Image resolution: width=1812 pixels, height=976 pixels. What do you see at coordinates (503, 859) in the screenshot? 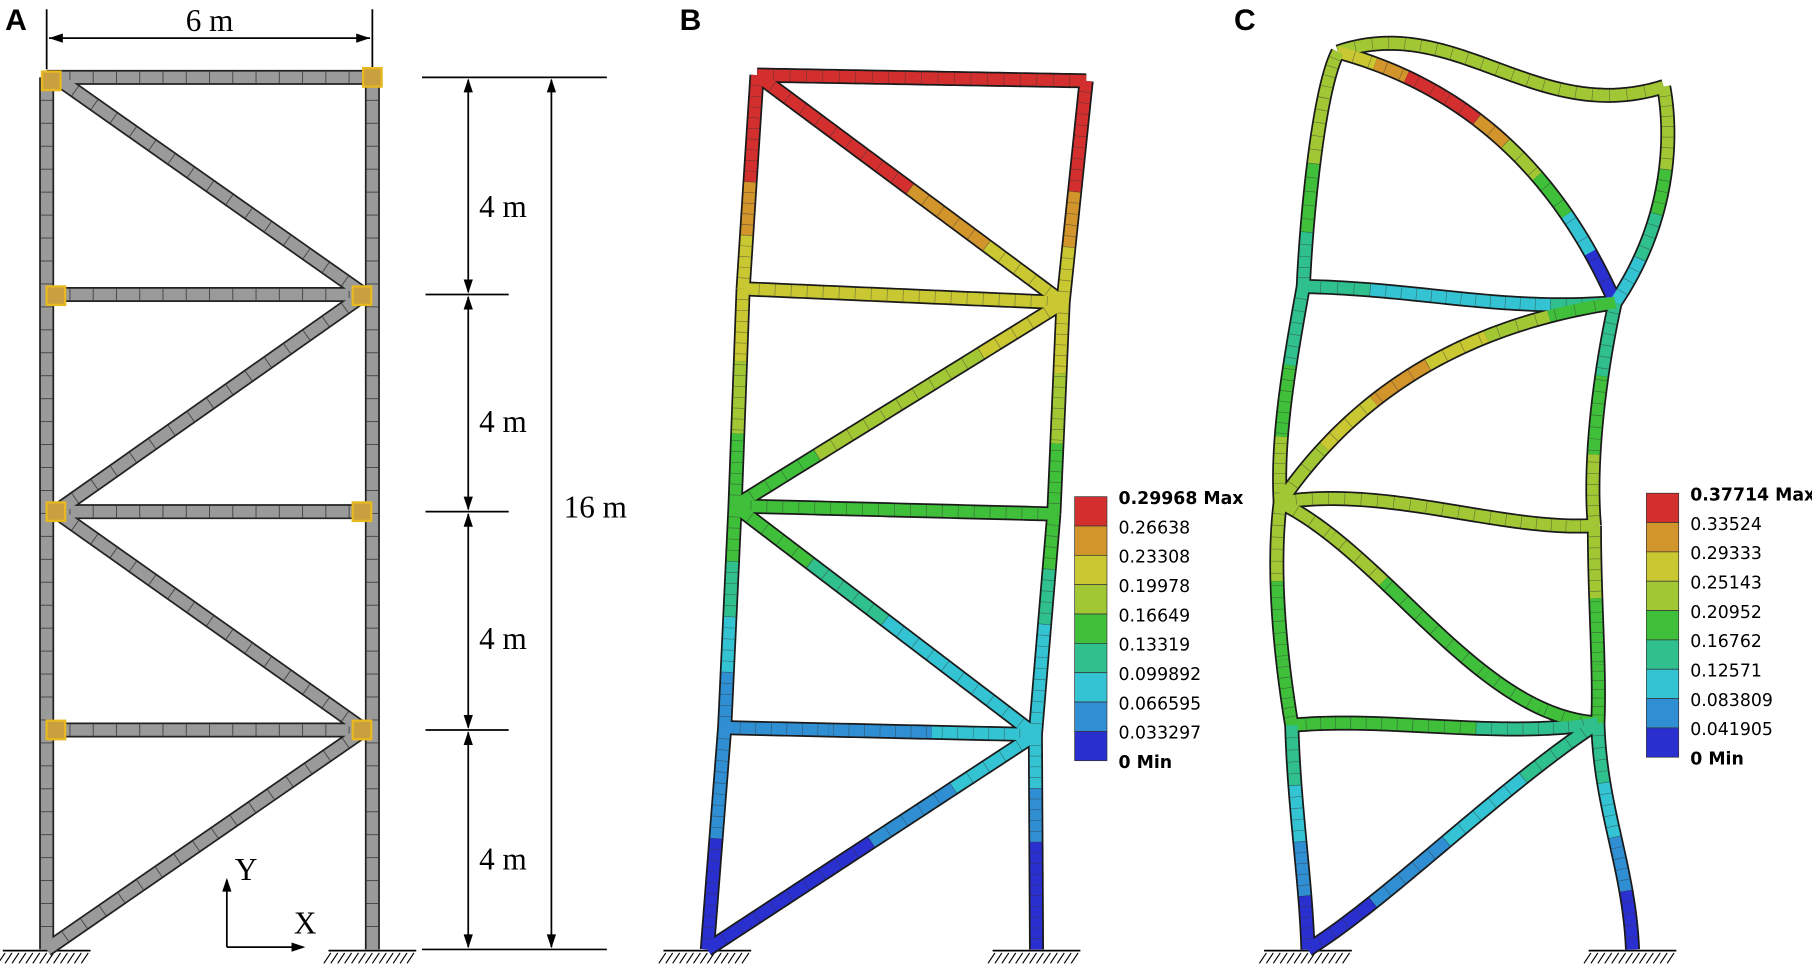
I see `storey-label: 4 m` at bounding box center [503, 859].